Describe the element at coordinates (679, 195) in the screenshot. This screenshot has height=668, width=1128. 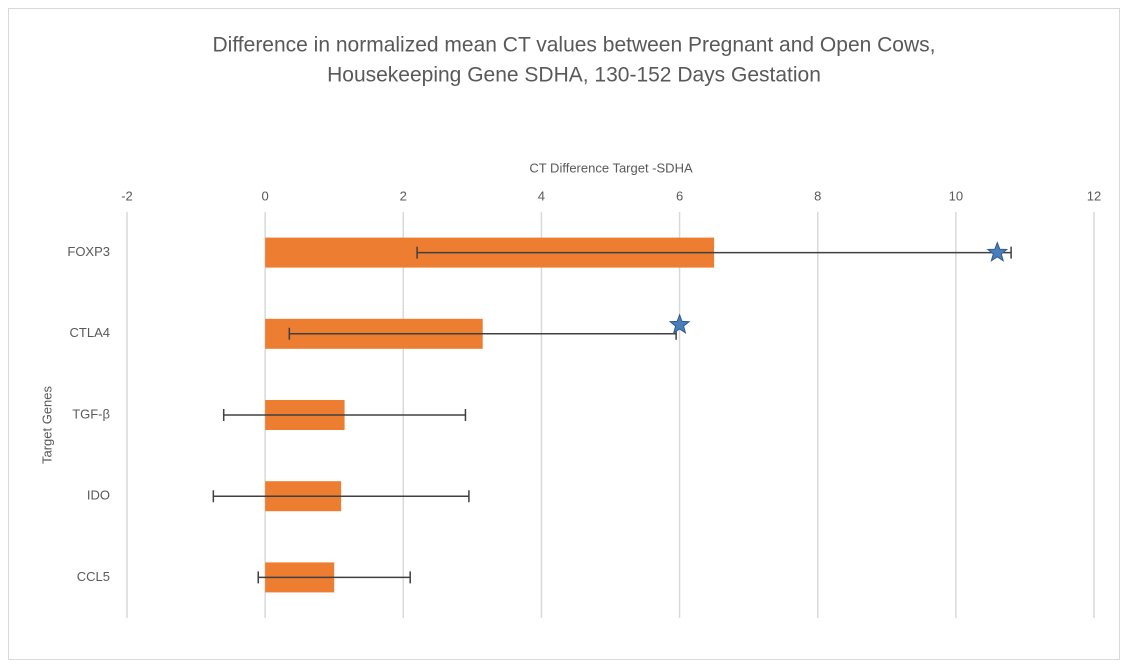
I see `x-tick-label: 6` at that location.